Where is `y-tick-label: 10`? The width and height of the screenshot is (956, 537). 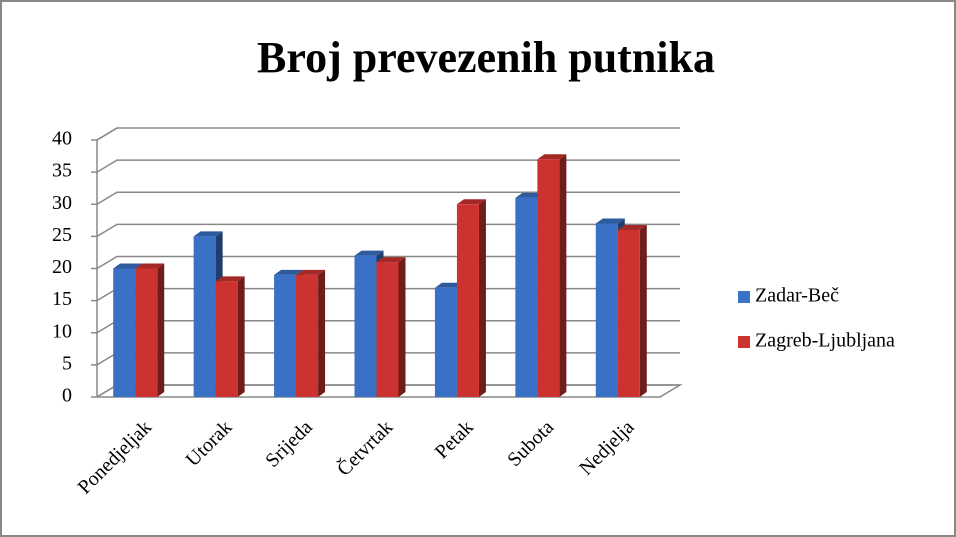 y-tick-label: 10 is located at coordinates (62, 331).